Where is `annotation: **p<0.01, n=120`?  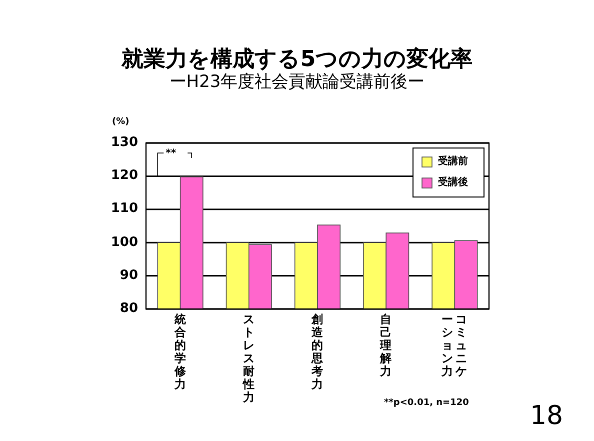
annotation: **p<0.01, n=120 is located at coordinates (426, 403).